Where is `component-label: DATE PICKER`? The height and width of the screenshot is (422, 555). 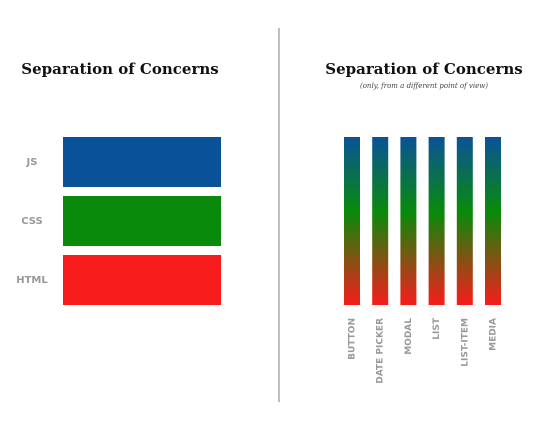 component-label: DATE PICKER is located at coordinates (381, 351).